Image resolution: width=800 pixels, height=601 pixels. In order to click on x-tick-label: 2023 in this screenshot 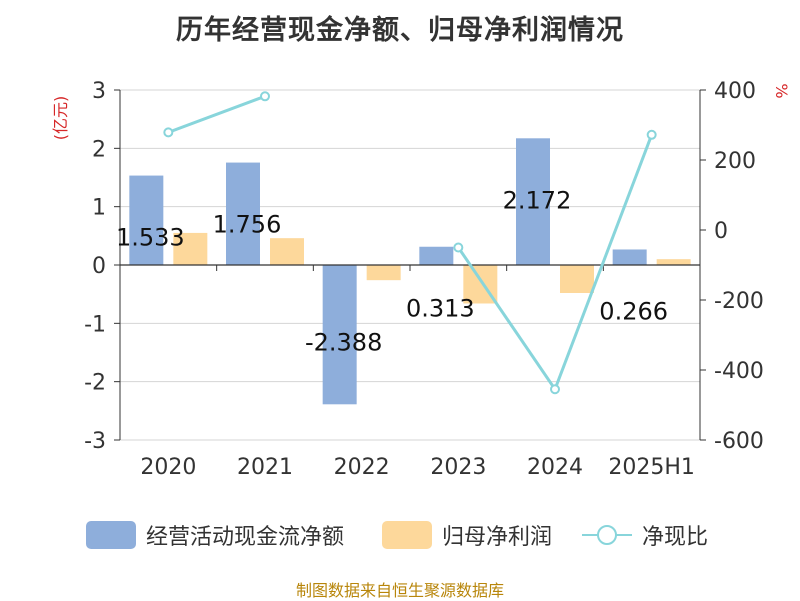, I will do `click(458, 467)`.